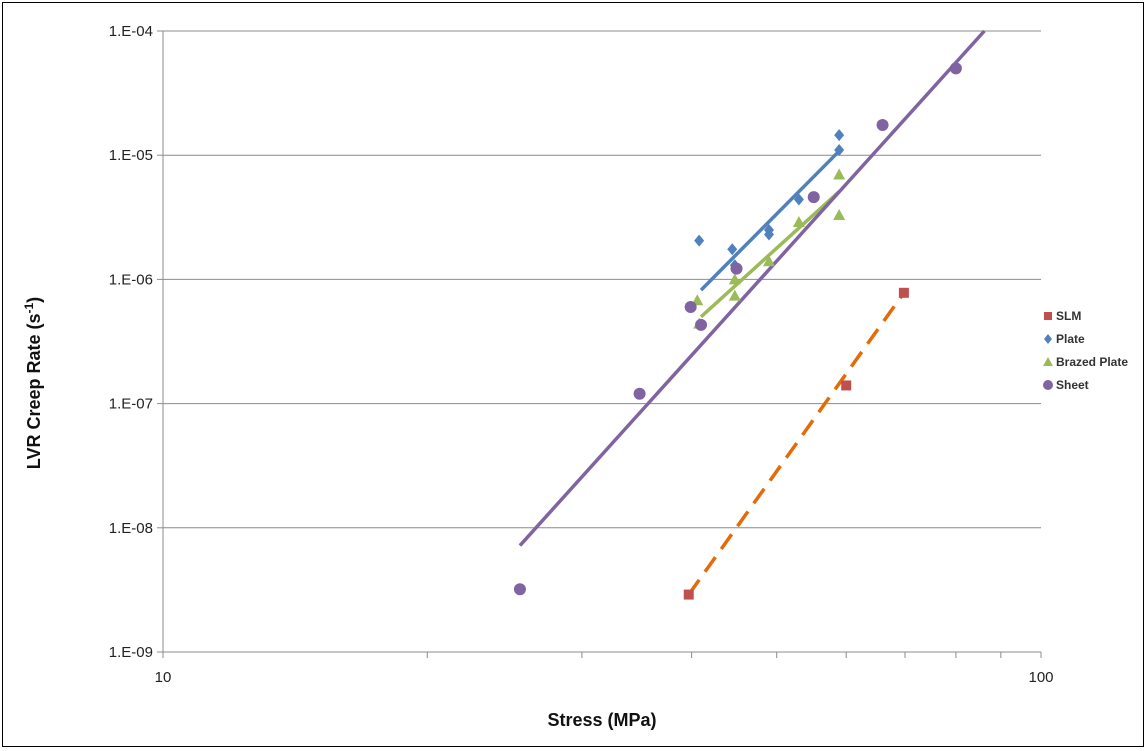 This screenshot has height=751, width=1148. I want to click on legend-marker-plate, so click(1048, 339).